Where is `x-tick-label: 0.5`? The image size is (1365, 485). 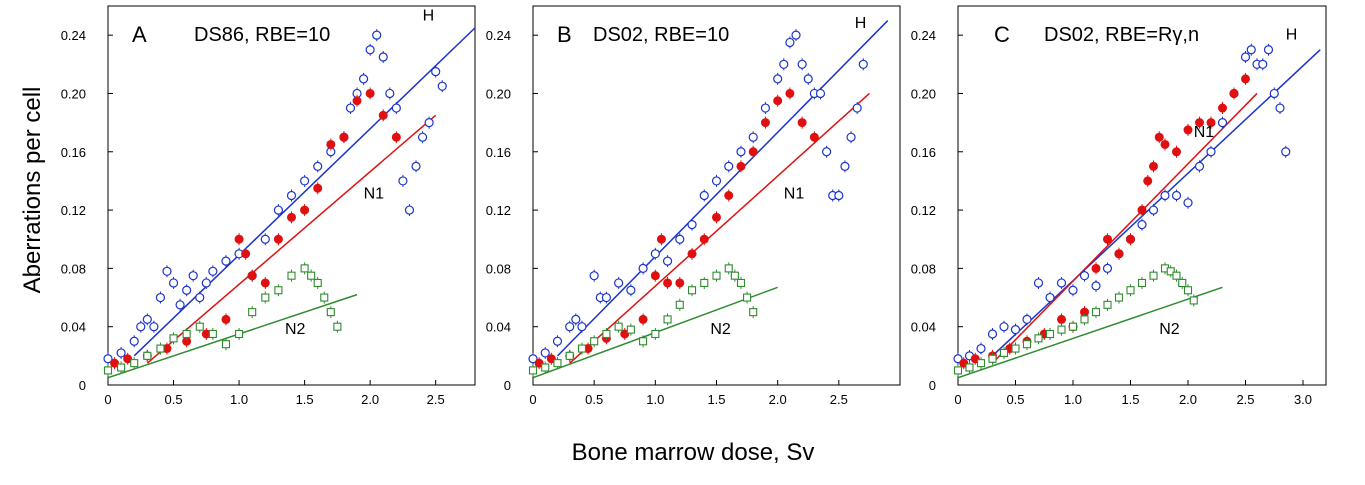
x-tick-label: 0.5 is located at coordinates (1015, 399).